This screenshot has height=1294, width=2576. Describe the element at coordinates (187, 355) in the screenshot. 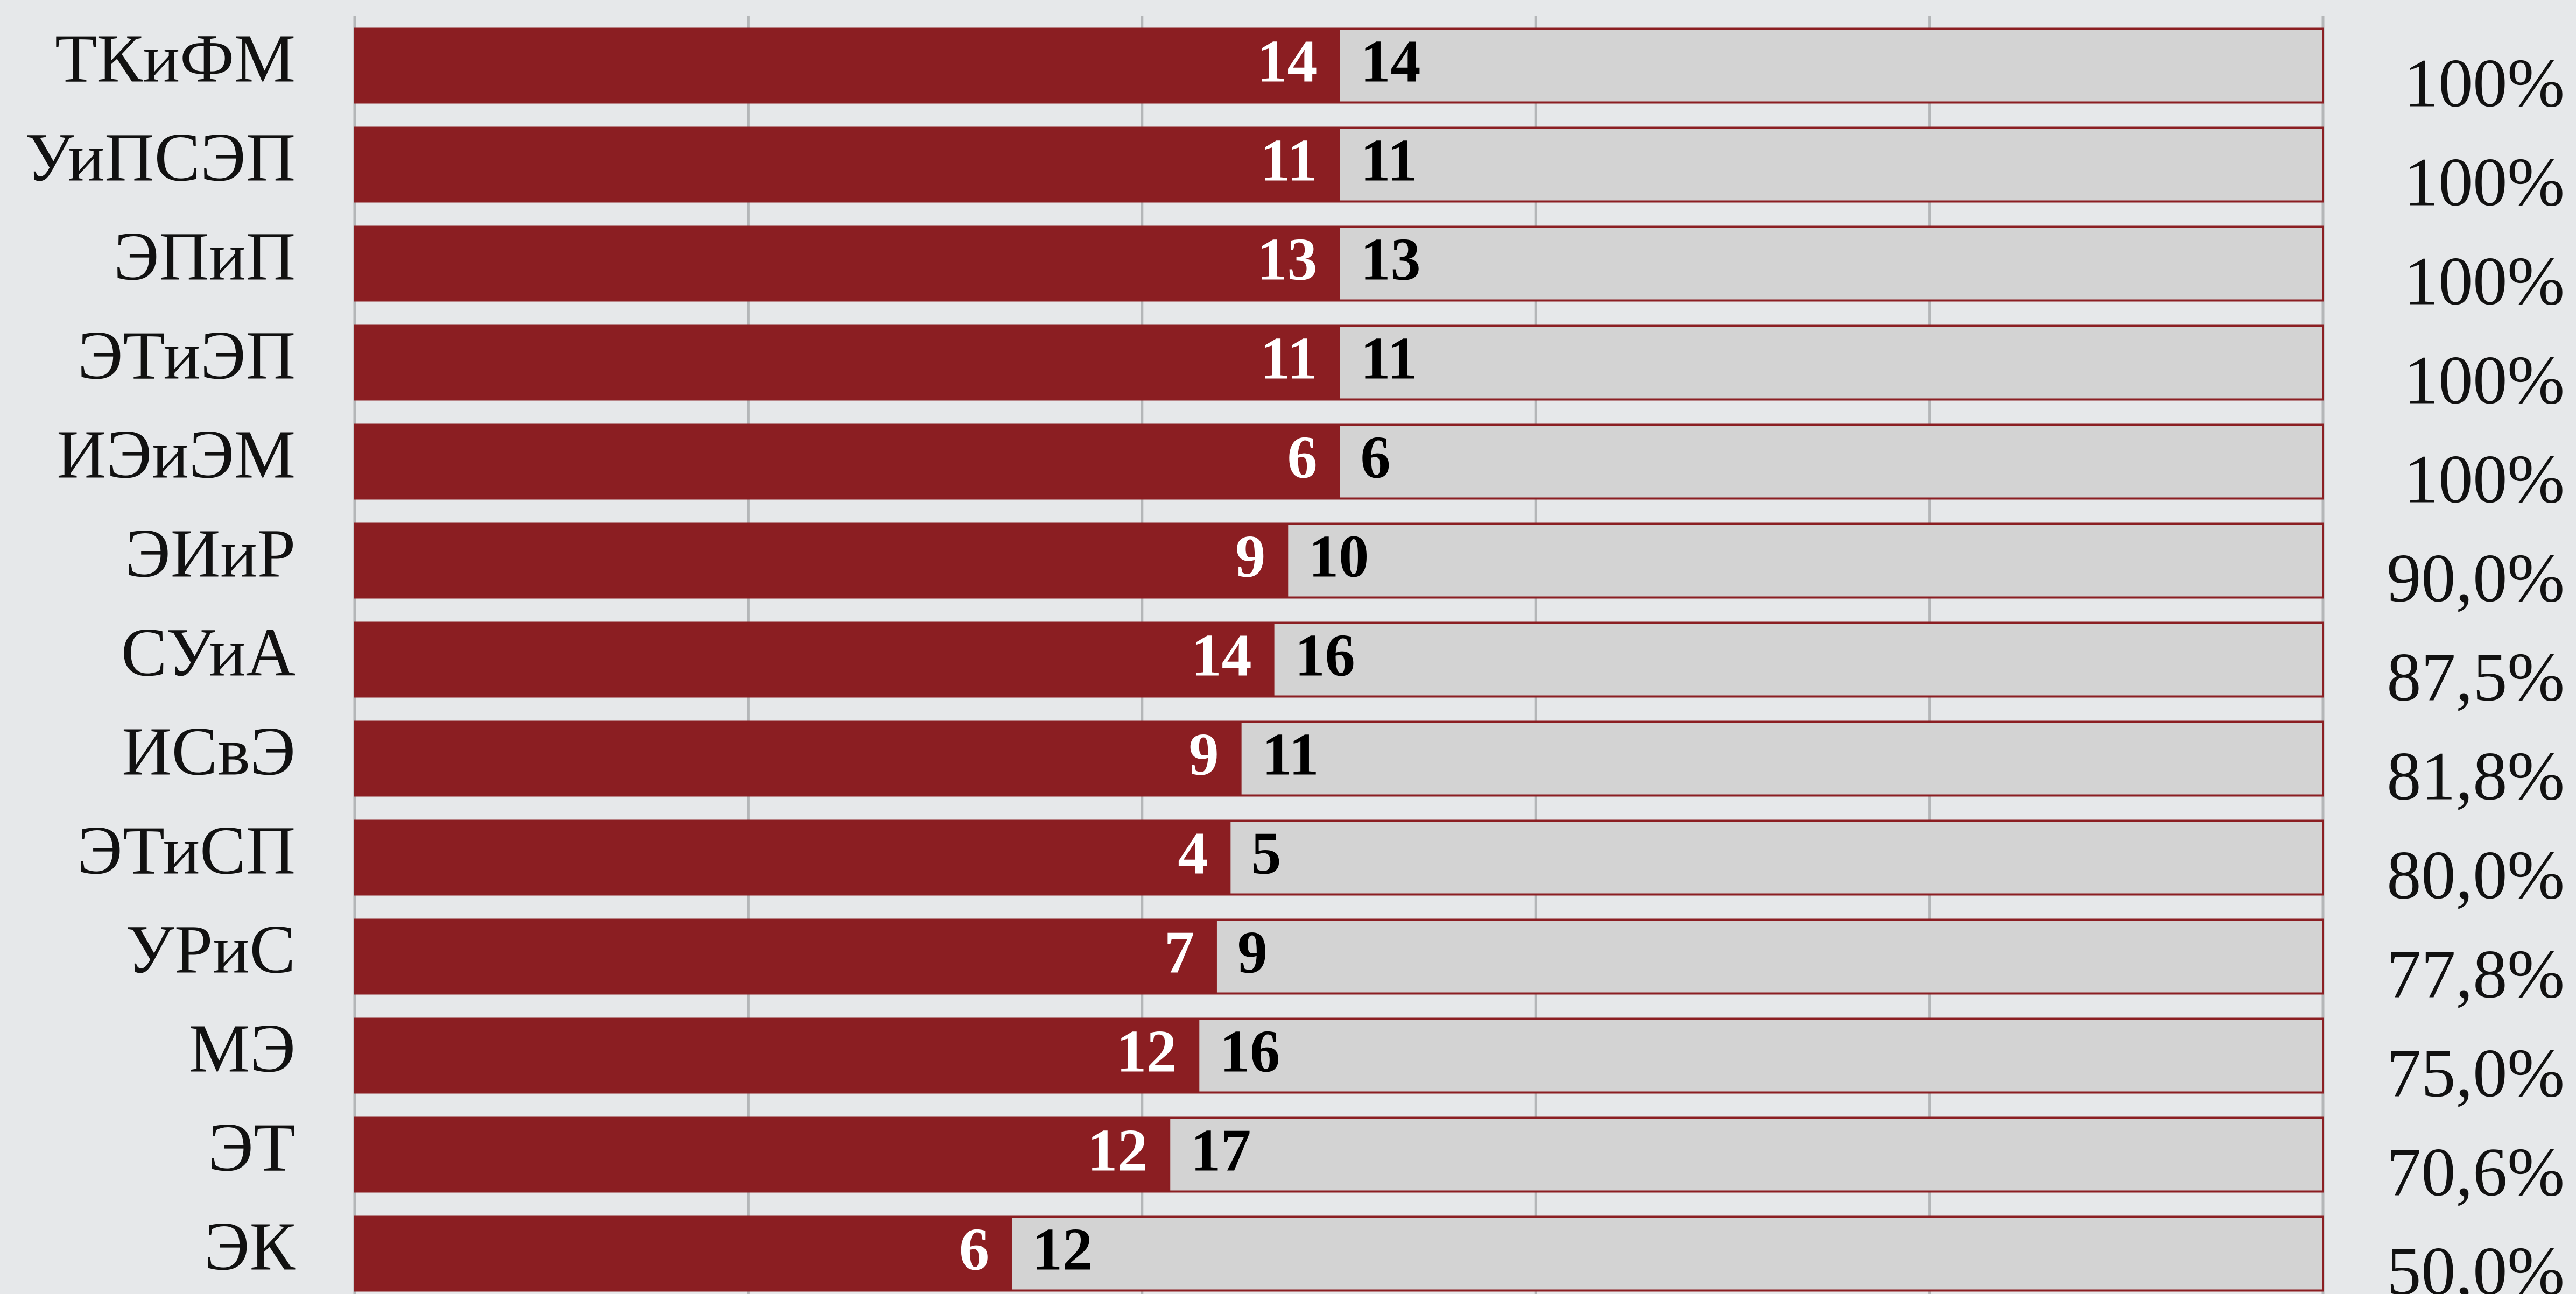

I see `category-label: ЭТиЭП` at that location.